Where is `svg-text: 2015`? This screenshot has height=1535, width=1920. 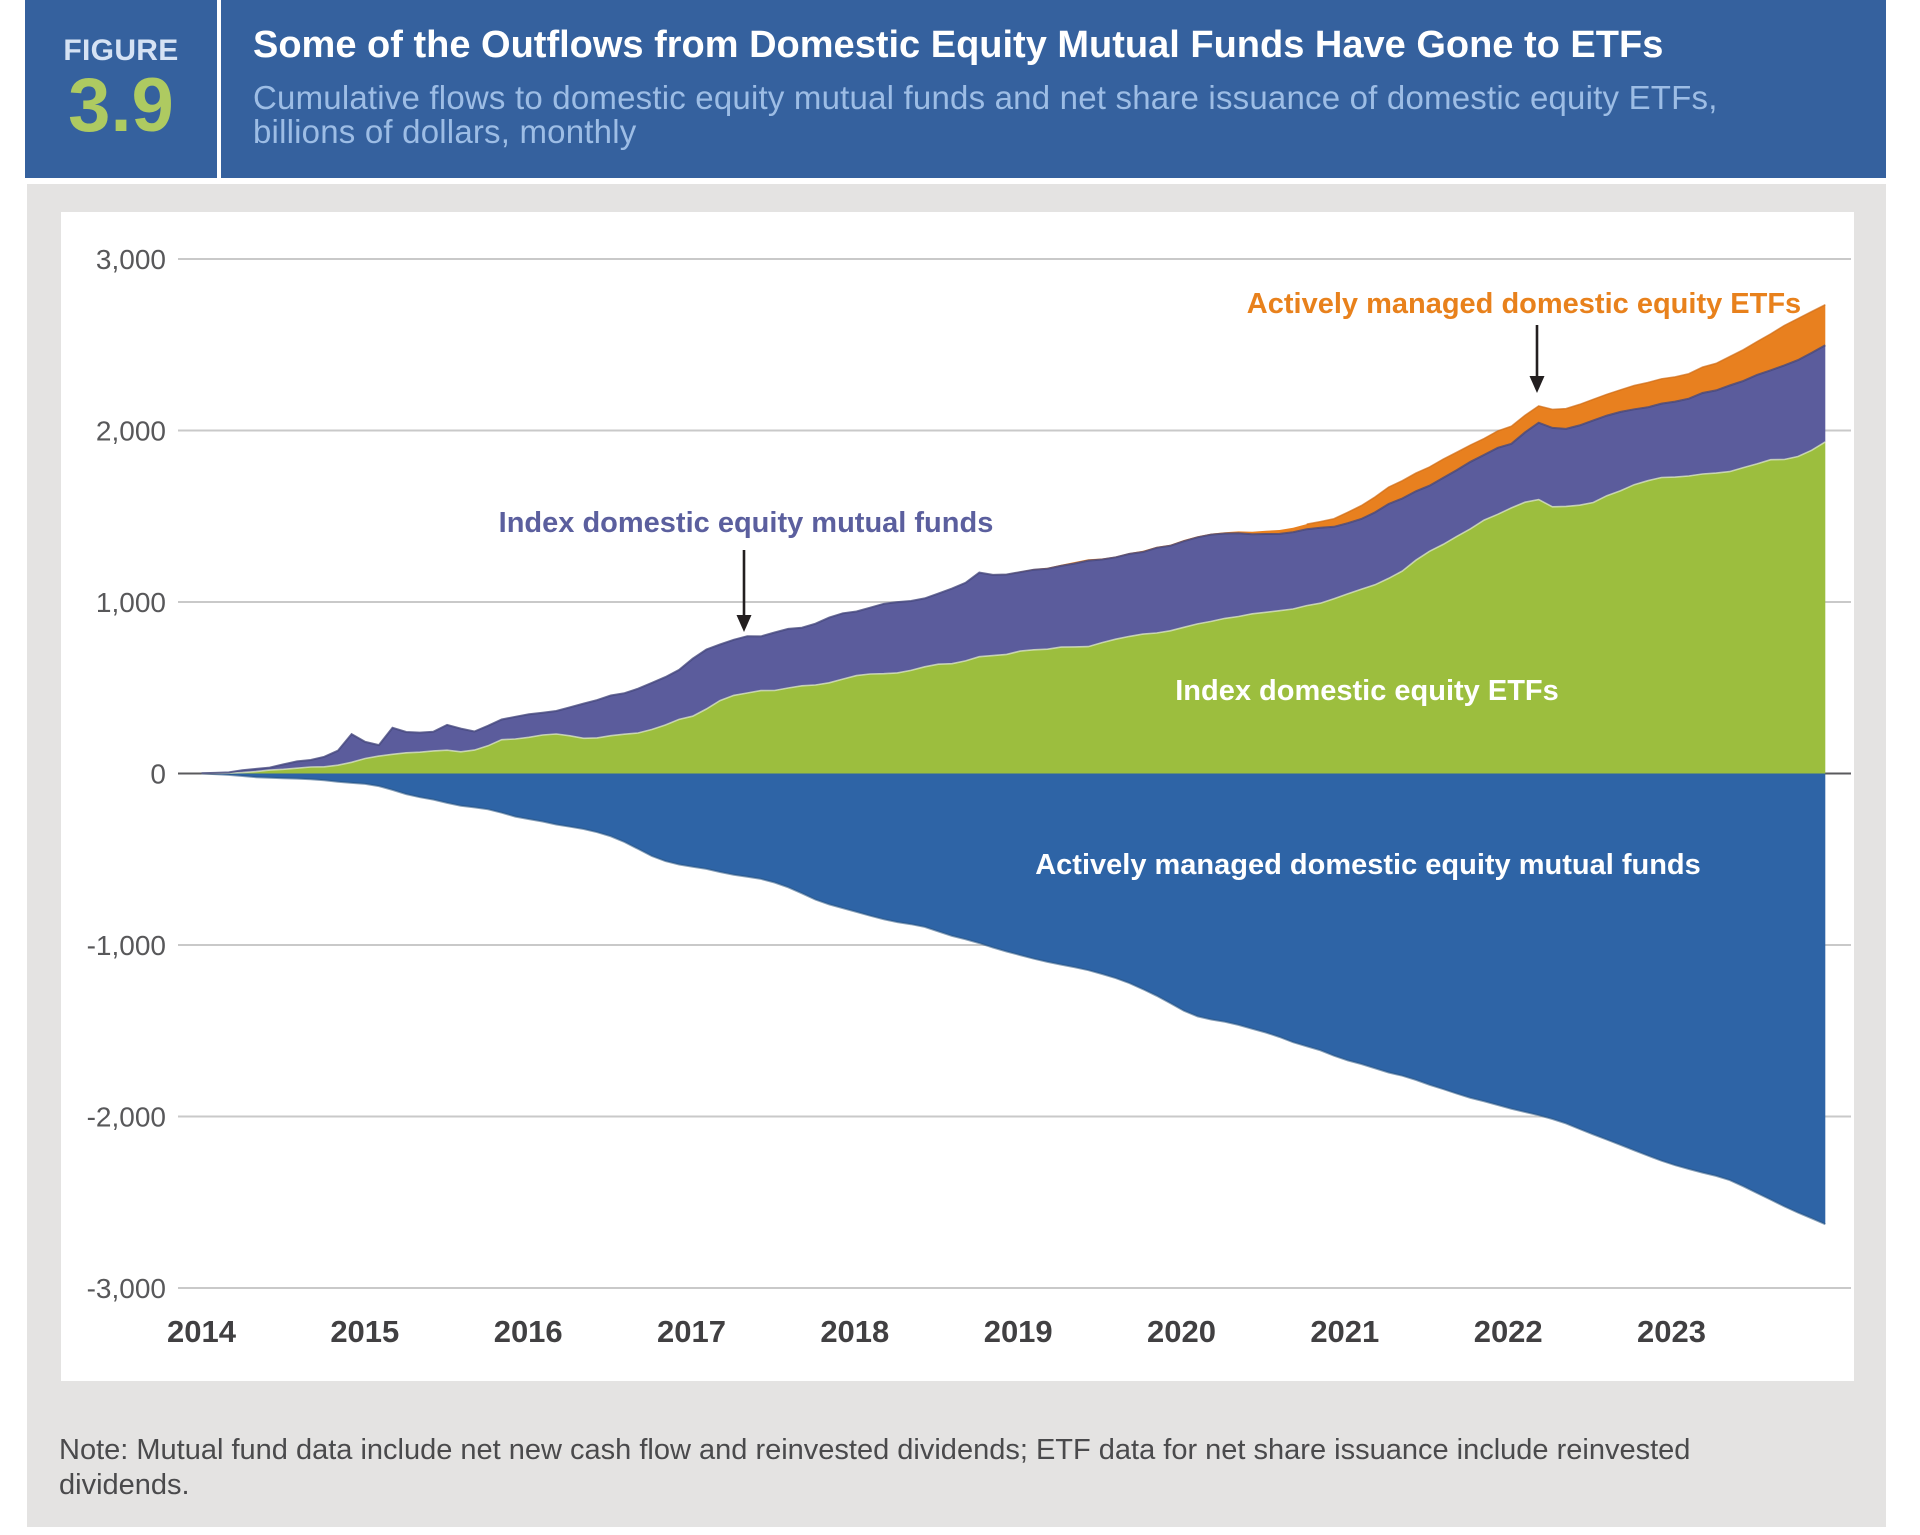
svg-text: 2015 is located at coordinates (364, 1331).